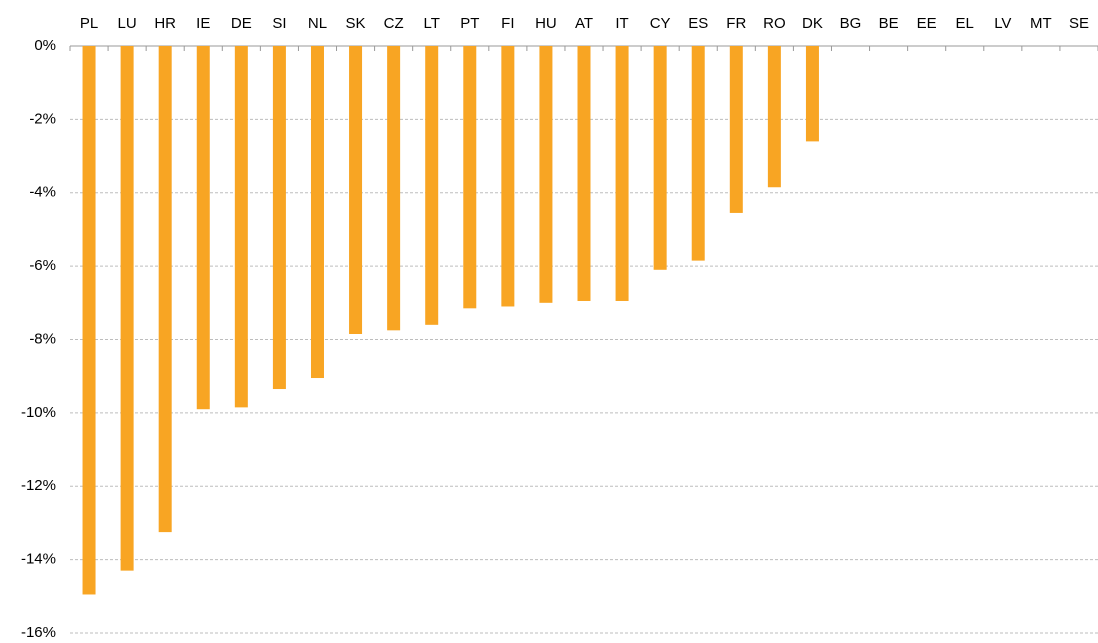  Describe the element at coordinates (38, 412) in the screenshot. I see `y-tick-label: -10%` at that location.